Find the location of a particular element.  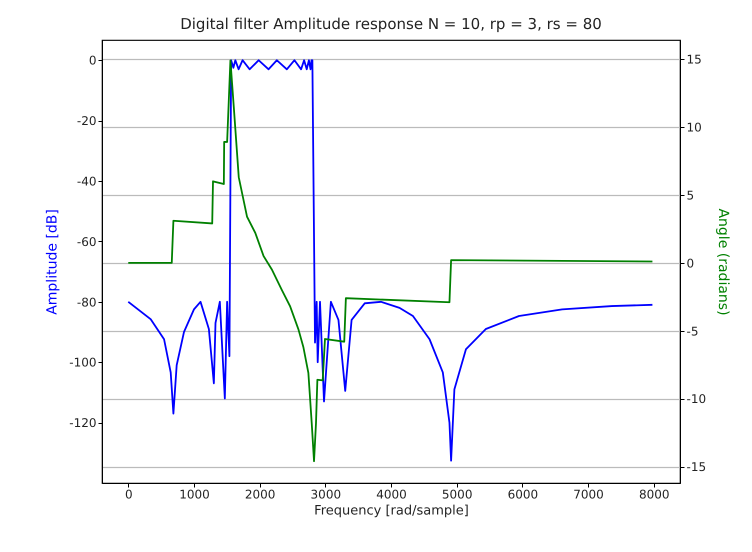

x-tick-label: 0 is located at coordinates (128, 495).